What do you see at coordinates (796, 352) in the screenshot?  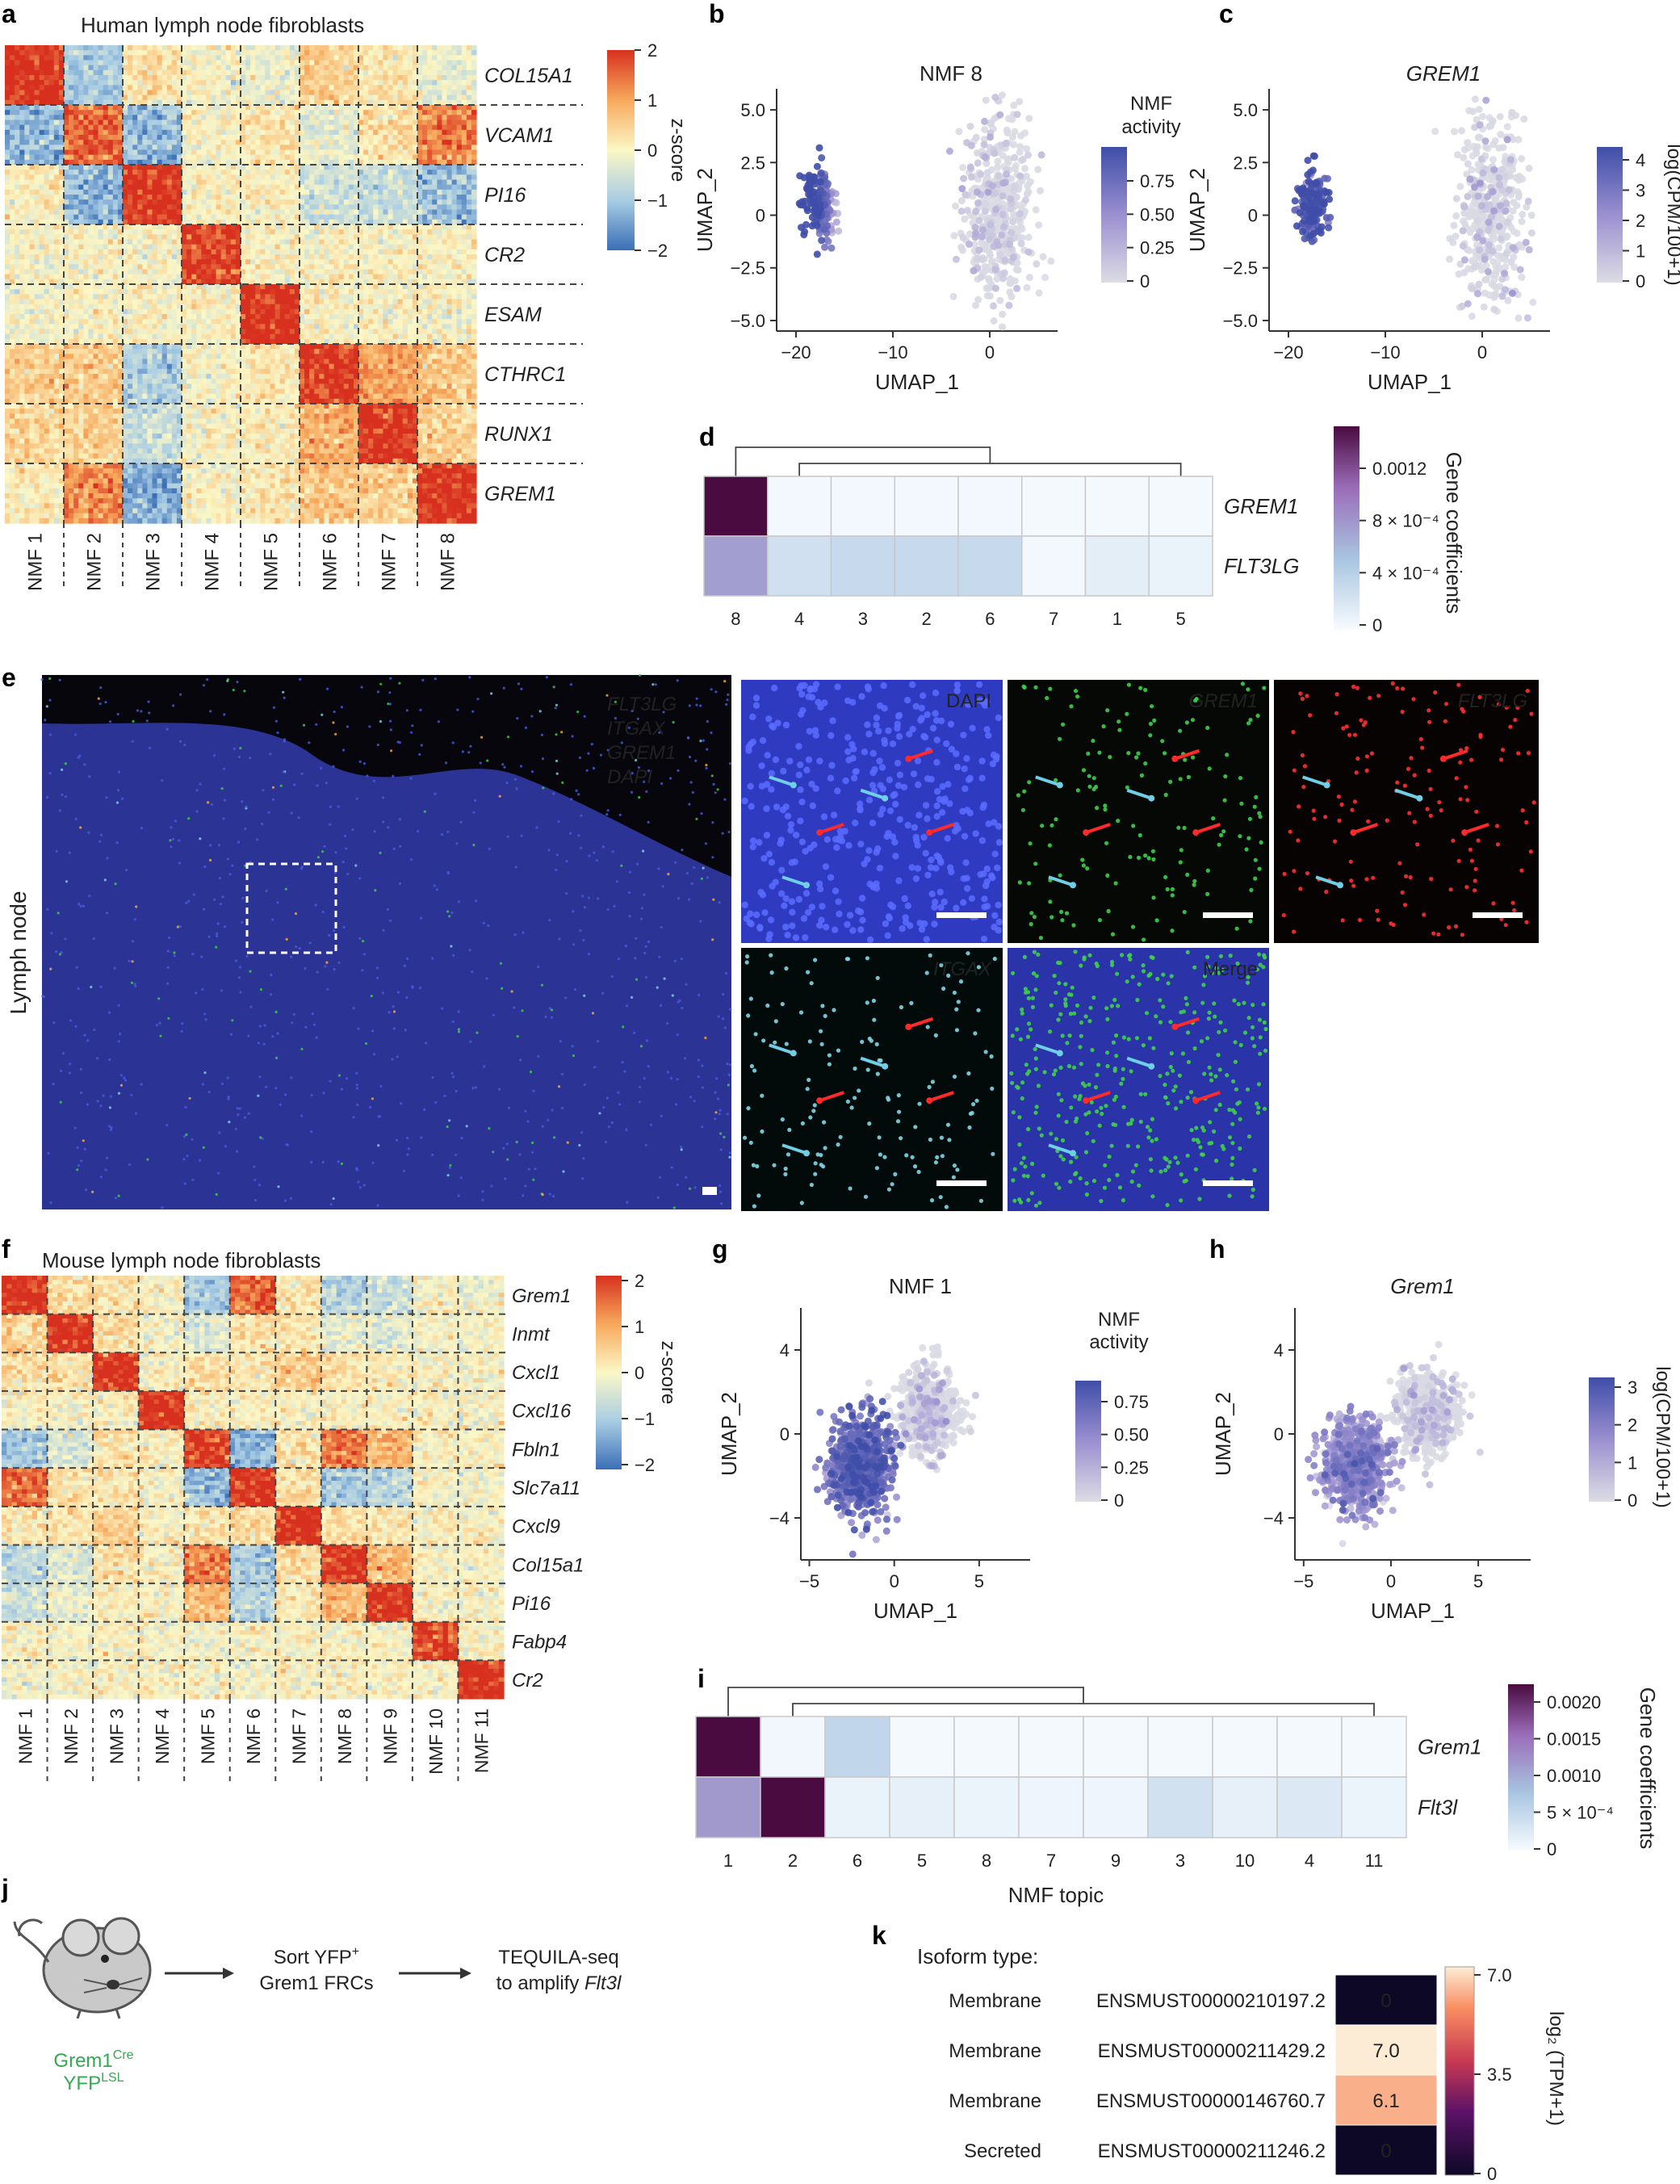 I see `x-tick-label: −20` at bounding box center [796, 352].